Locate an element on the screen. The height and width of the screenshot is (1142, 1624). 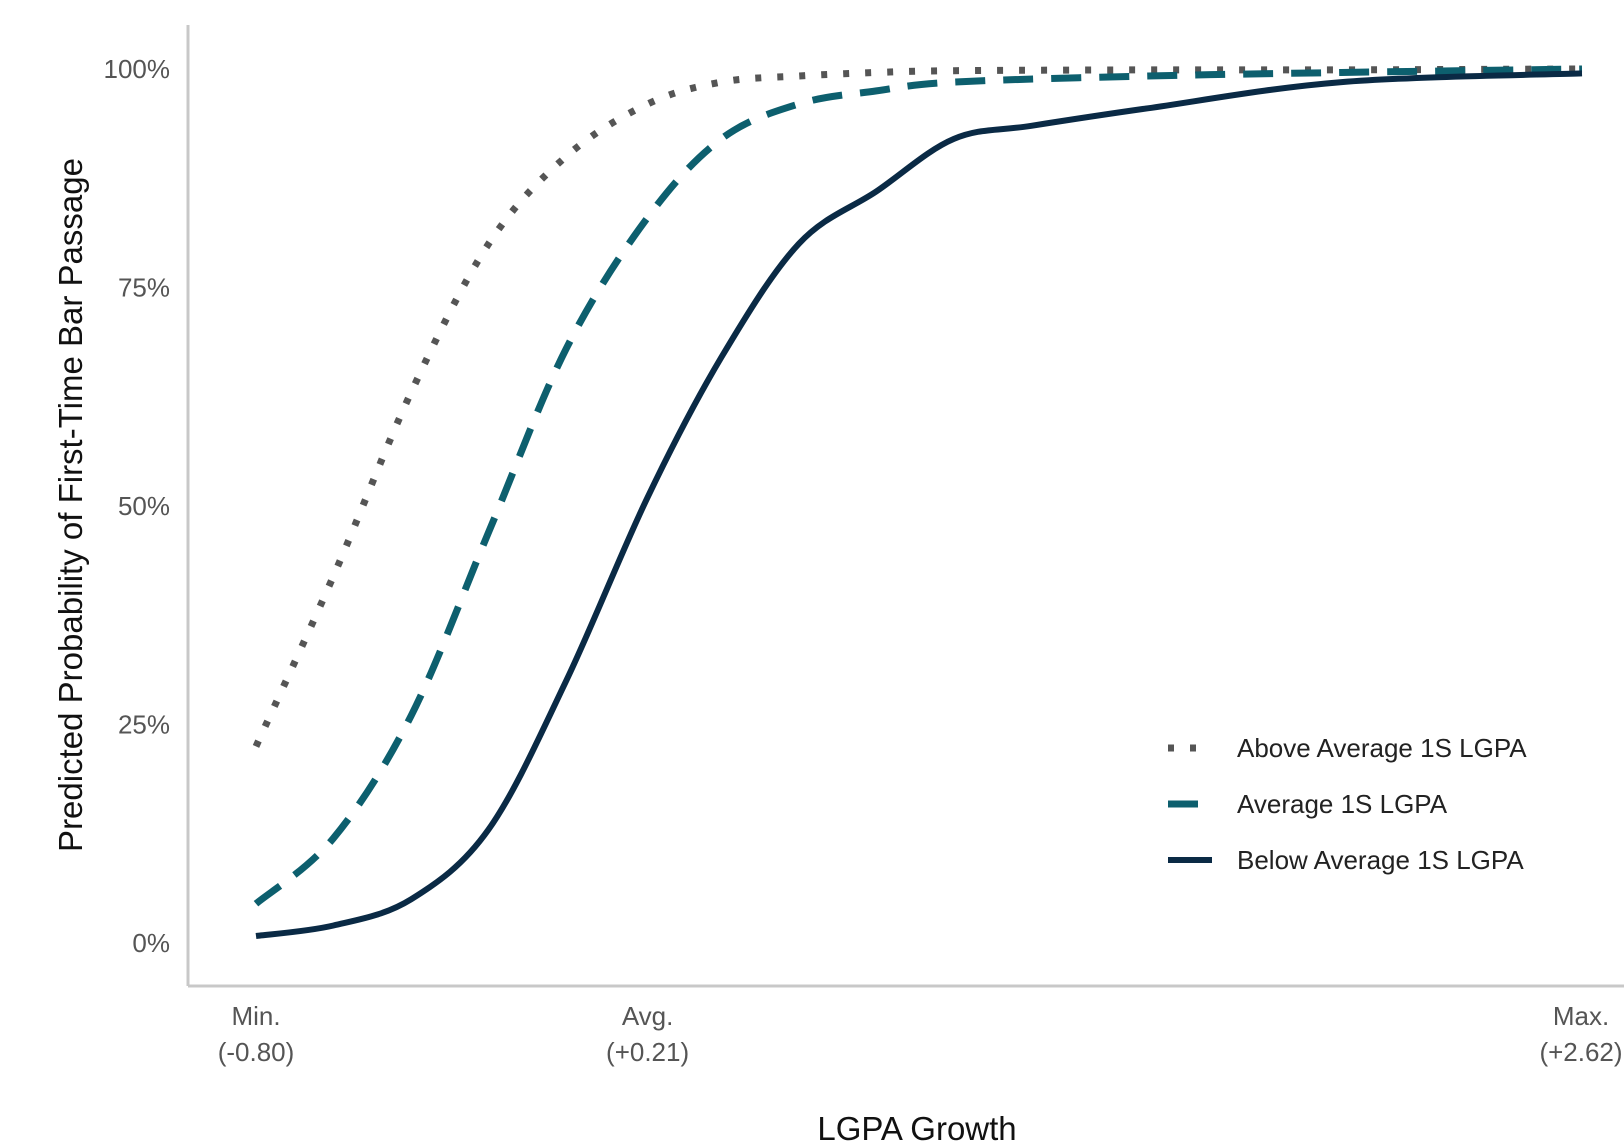
y-tick-labels: 0% 25% 50% 75% 100% is located at coordinates (137, 506).